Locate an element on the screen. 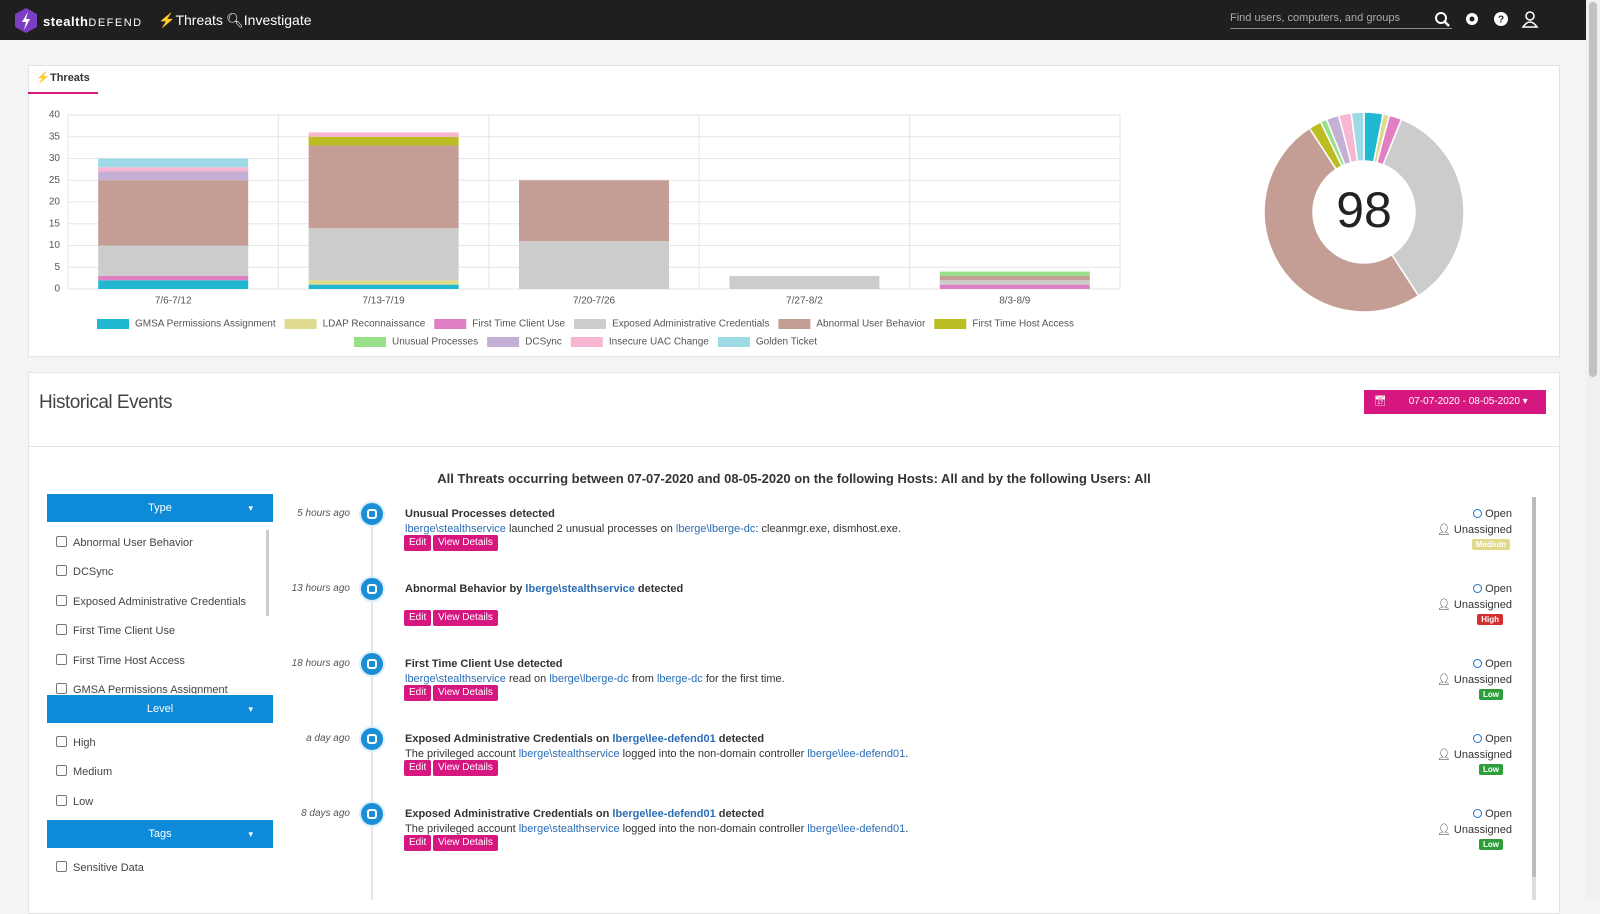  text: First Time Client Use detected is located at coordinates (484, 664).